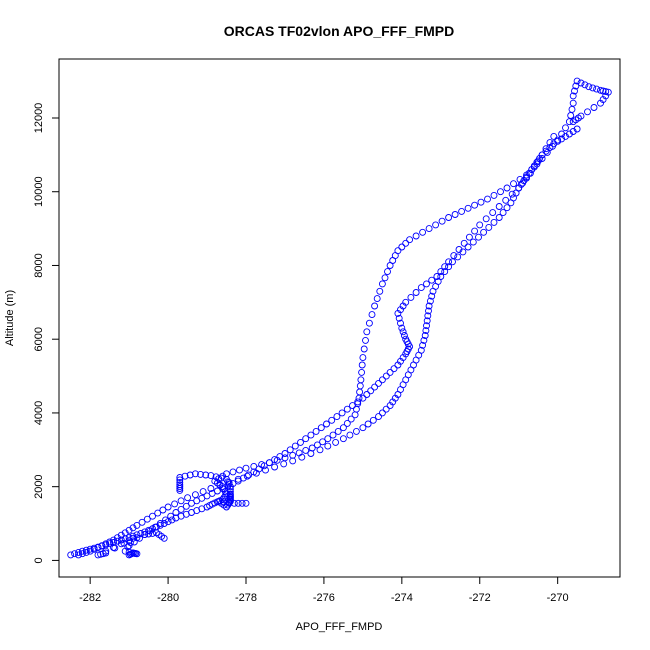 This screenshot has height=650, width=650. Describe the element at coordinates (39, 560) in the screenshot. I see `y-tick-label: 0` at that location.